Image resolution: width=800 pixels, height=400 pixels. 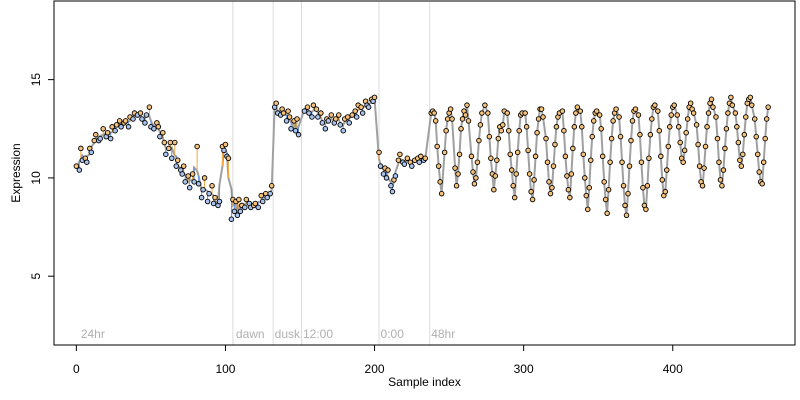 What do you see at coordinates (268, 334) in the screenshot?
I see `region-labels: 24hr dawn dusk 12:00 0:00 48hr` at bounding box center [268, 334].